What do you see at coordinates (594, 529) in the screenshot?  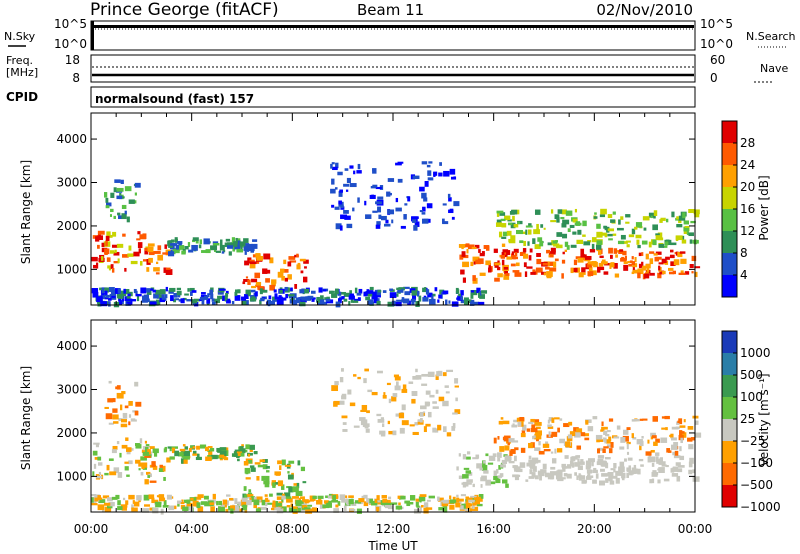 I see `time-tick-label: 20:00` at bounding box center [594, 529].